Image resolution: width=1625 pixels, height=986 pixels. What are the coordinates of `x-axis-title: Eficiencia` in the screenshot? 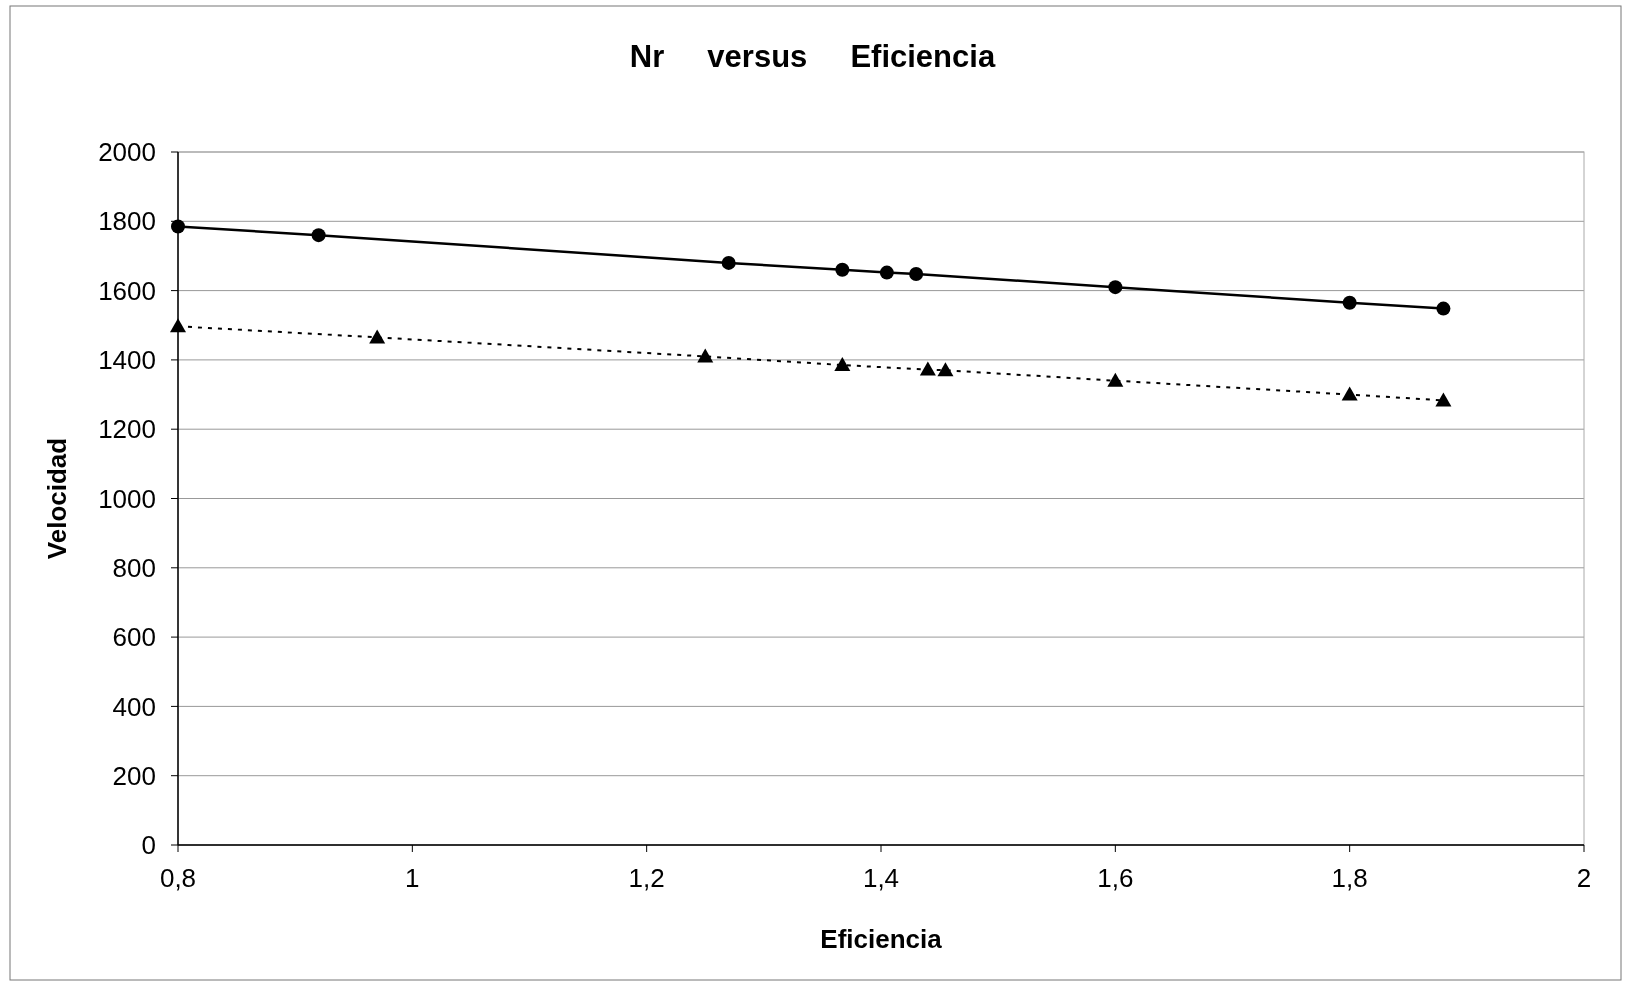 It's located at (881, 939).